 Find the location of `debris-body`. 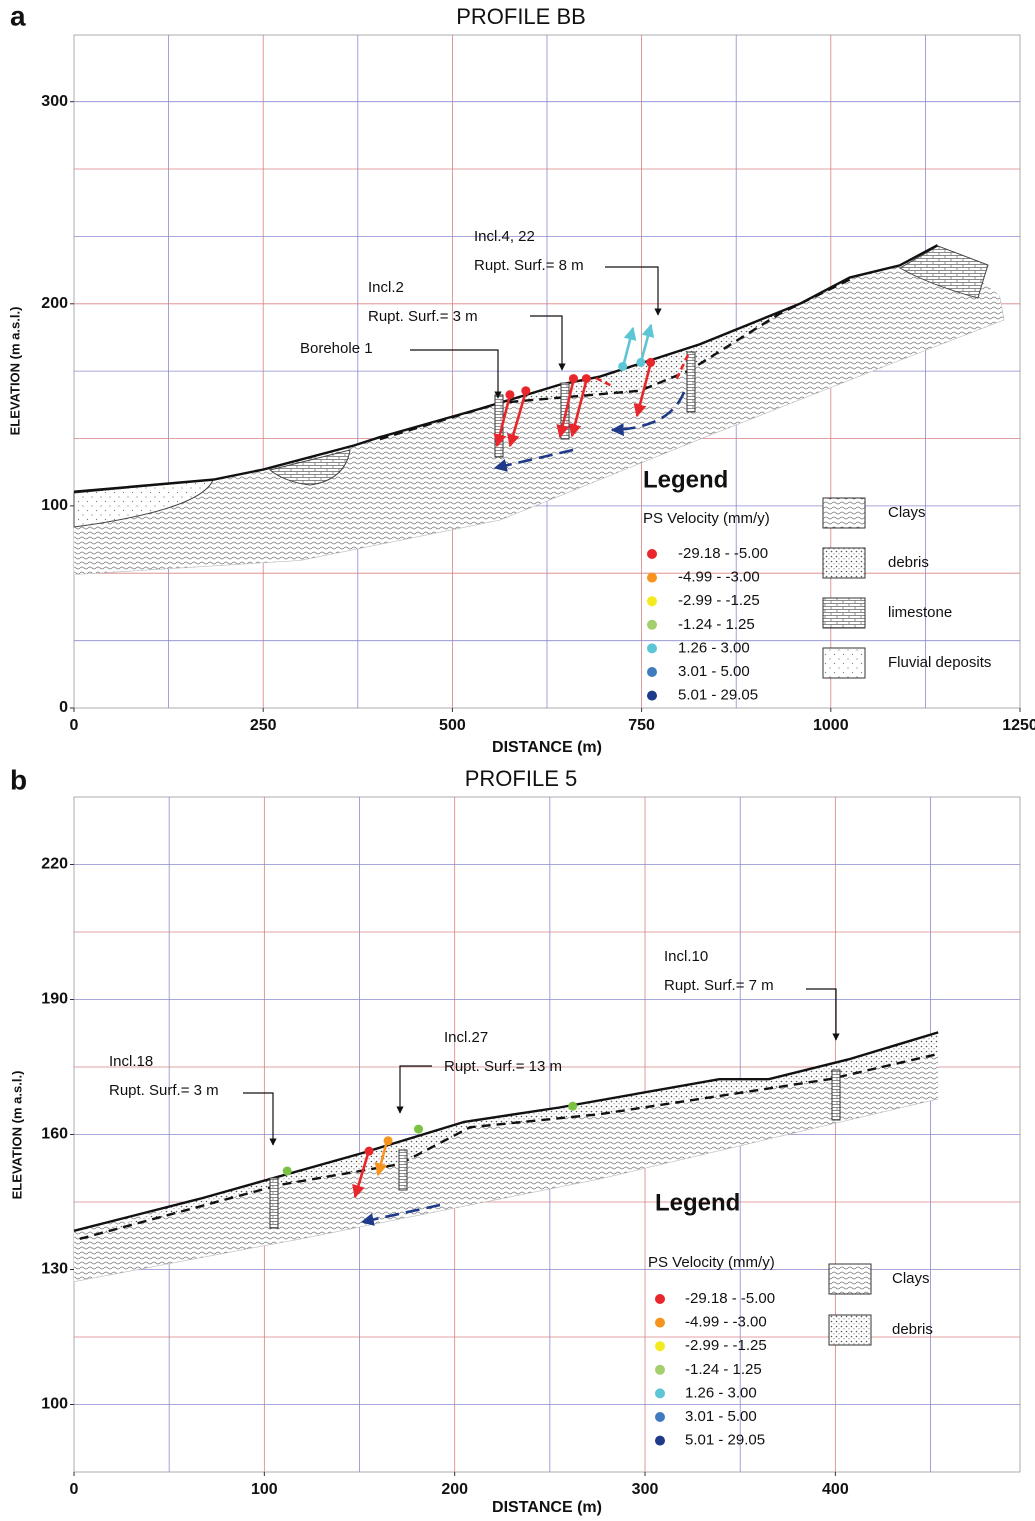

debris-body is located at coordinates (509, 1135).